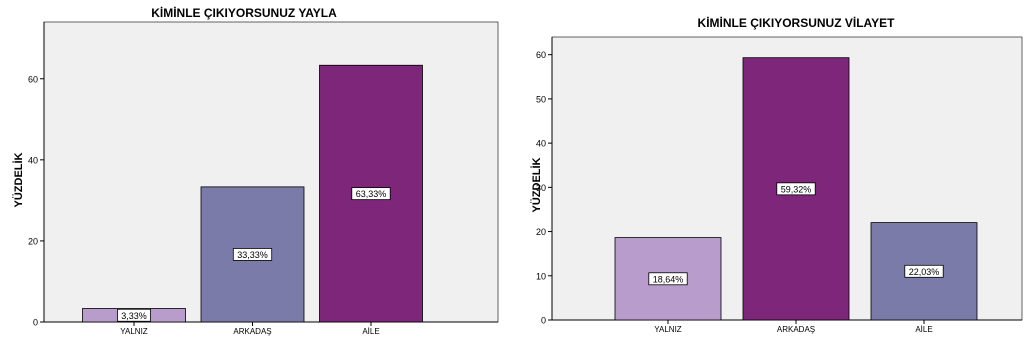 The image size is (1025, 347). I want to click on data-label-text: 63,33%, so click(371, 194).